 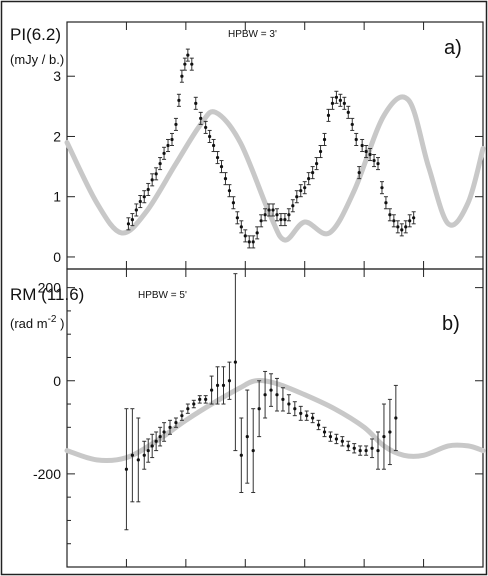 I want to click on panel-a-ytick-label: 1, so click(x=57, y=197).